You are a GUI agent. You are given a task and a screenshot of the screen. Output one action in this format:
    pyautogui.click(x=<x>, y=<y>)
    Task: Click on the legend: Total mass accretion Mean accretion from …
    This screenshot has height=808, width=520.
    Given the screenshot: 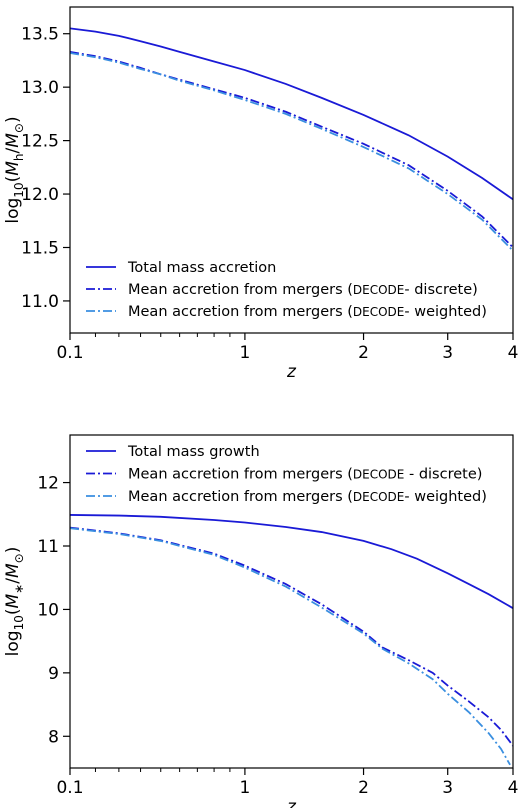 What is the action you would take?
    pyautogui.click(x=286, y=290)
    